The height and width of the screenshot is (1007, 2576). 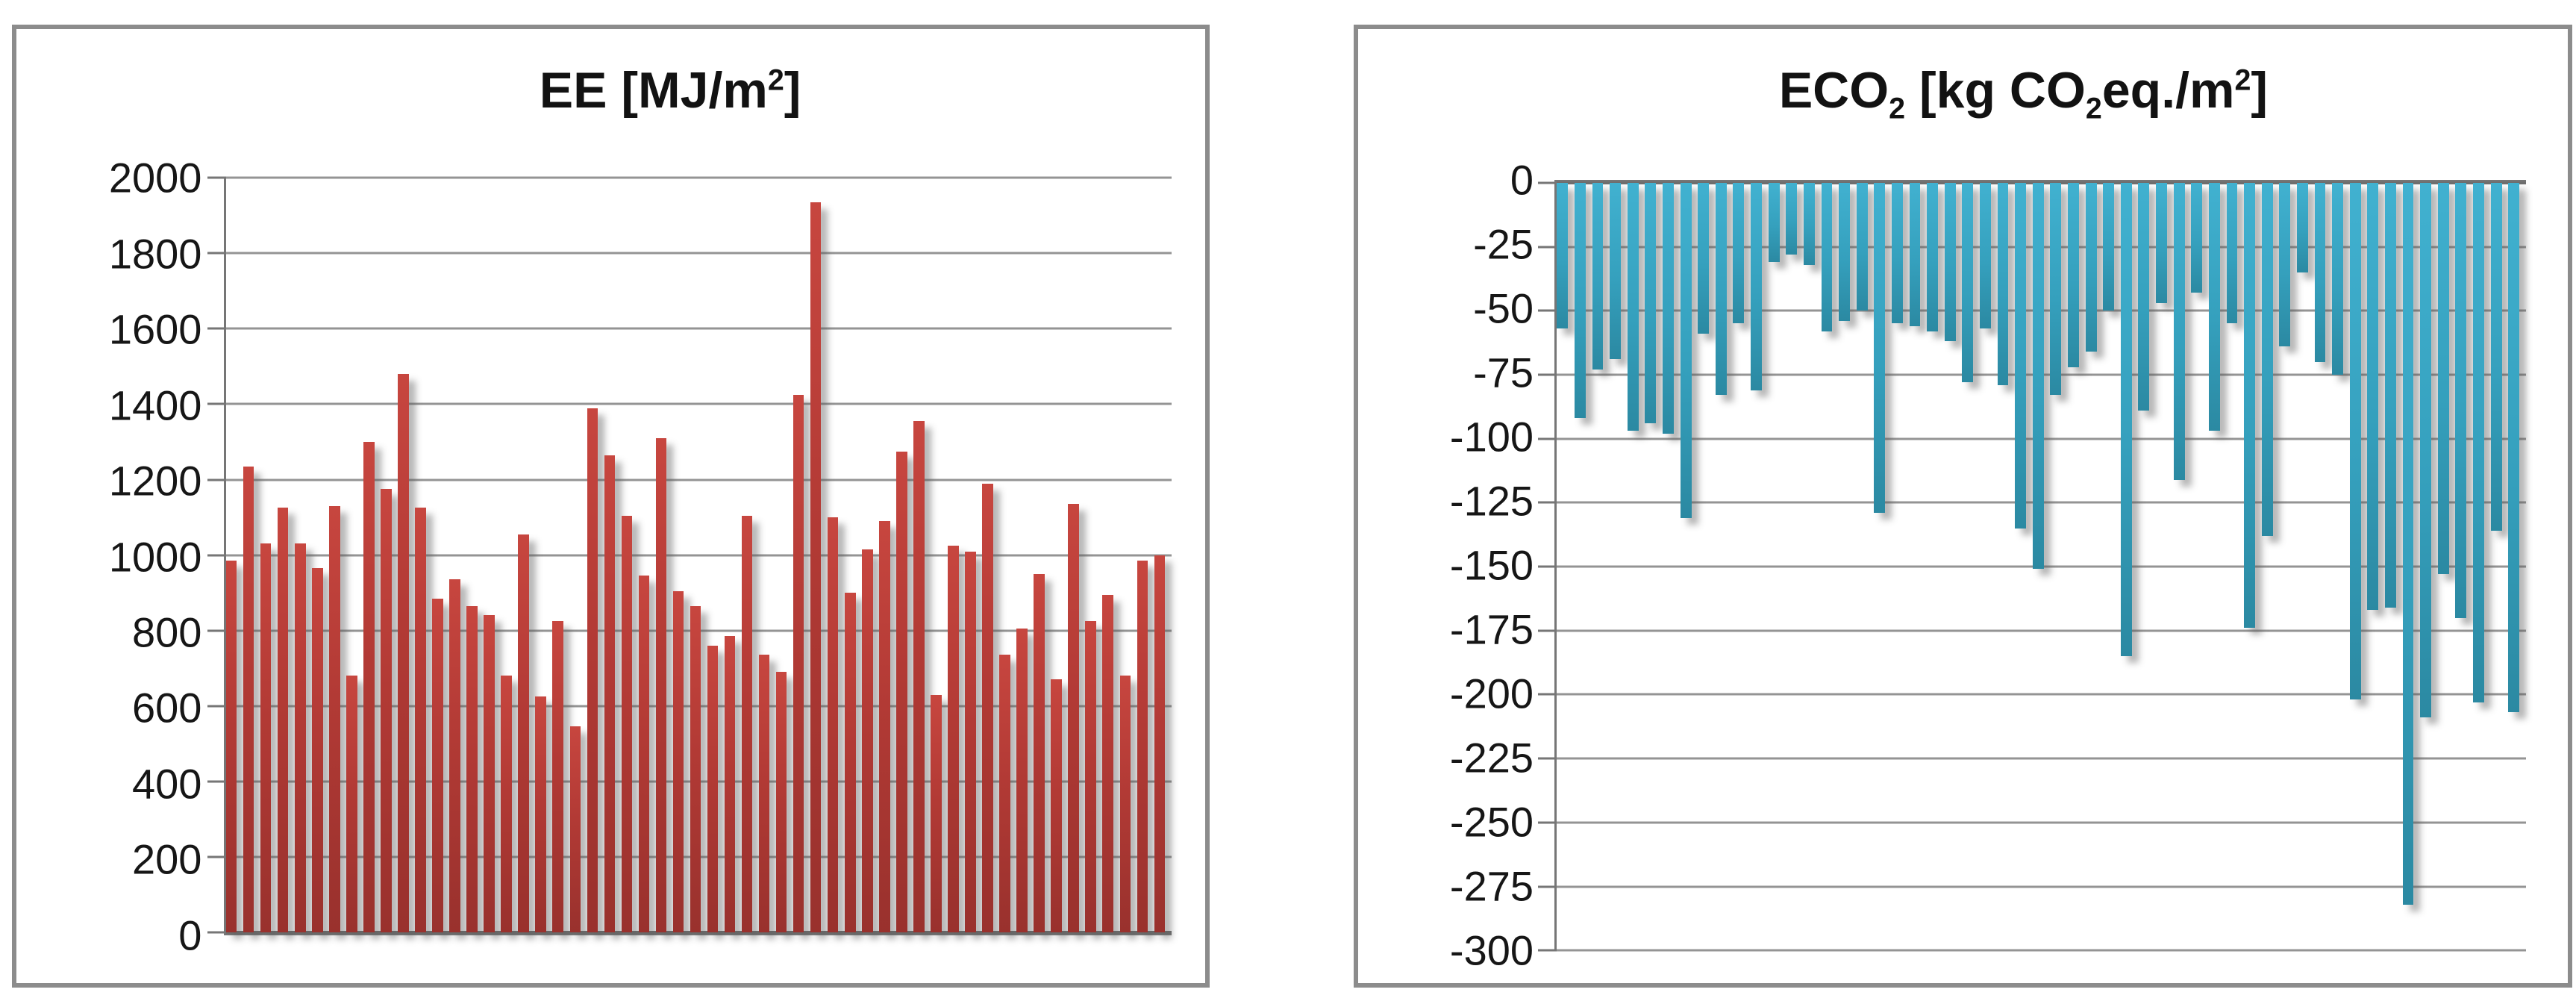 What do you see at coordinates (1897, 109) in the screenshot?
I see `title-segment: 2` at bounding box center [1897, 109].